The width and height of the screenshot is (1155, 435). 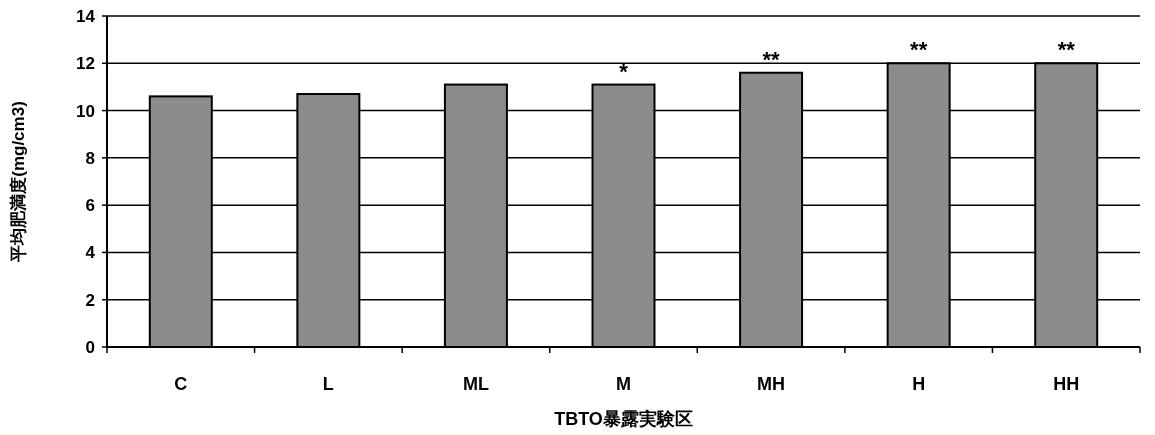 I want to click on x-tick-label: MH, so click(x=771, y=384).